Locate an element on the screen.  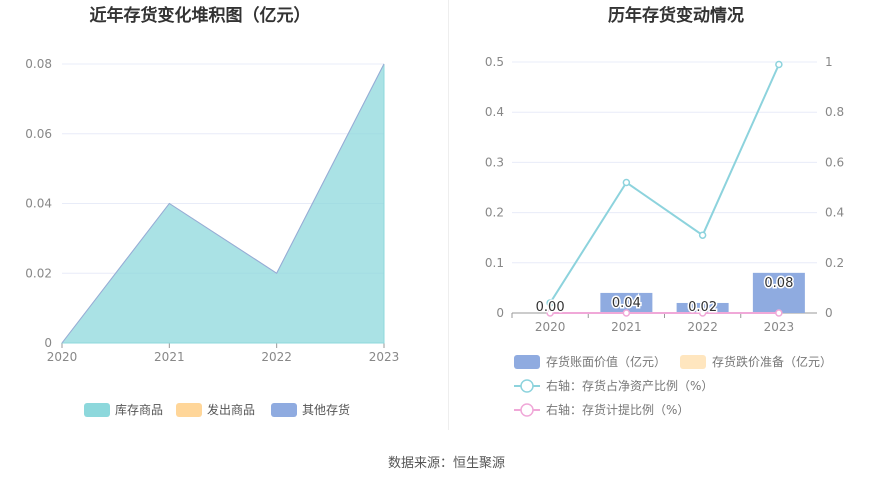
right-y-tick-label: 0.6 is located at coordinates (834, 162).